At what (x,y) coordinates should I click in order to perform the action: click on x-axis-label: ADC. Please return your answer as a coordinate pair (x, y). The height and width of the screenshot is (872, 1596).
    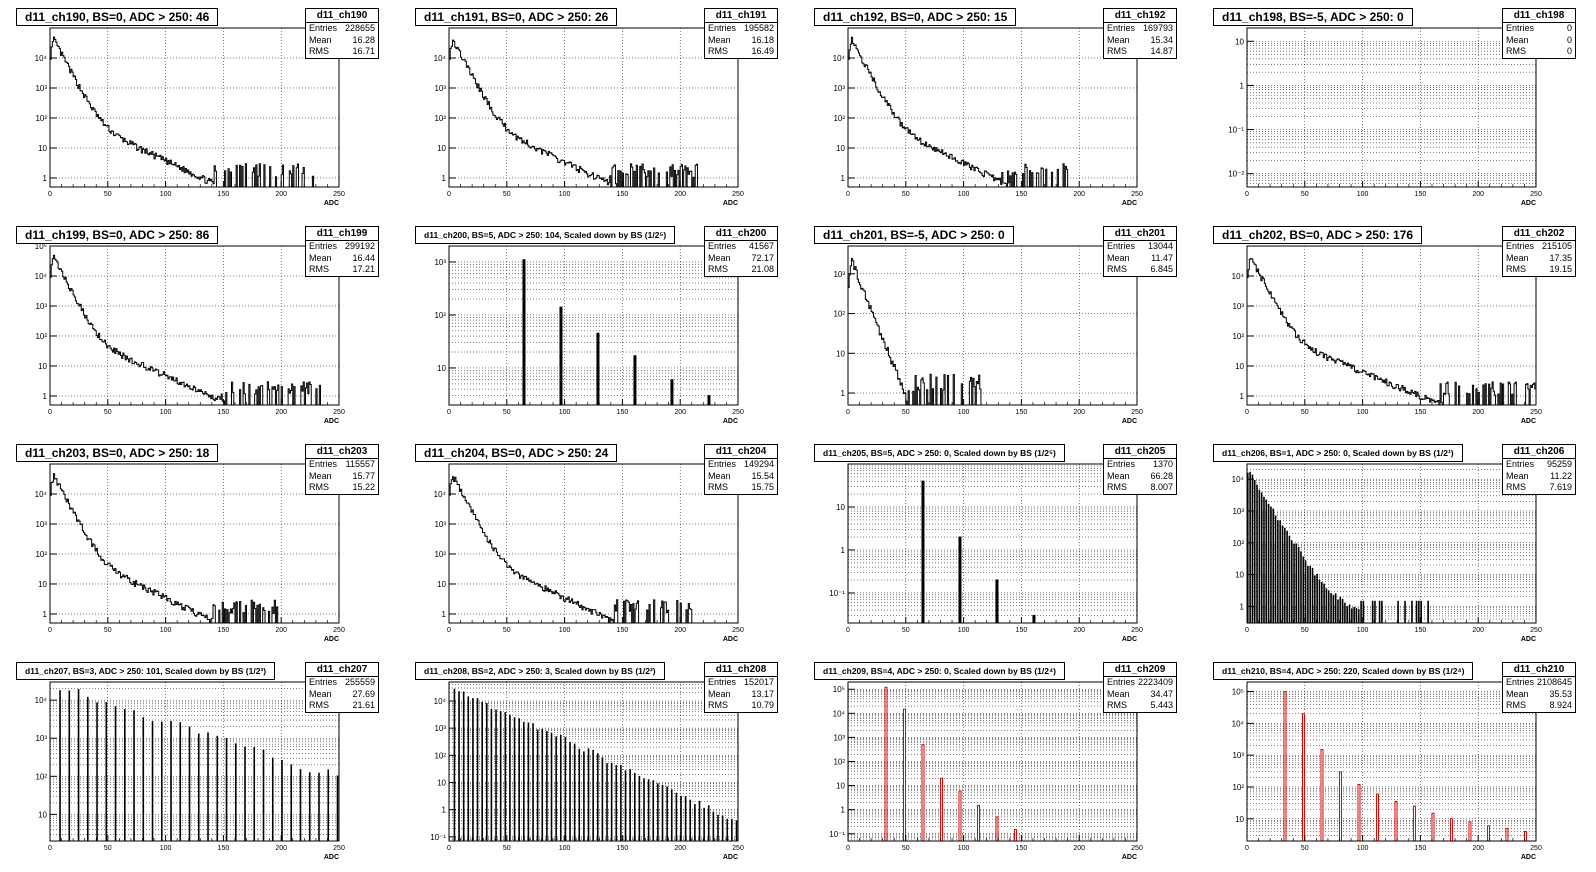
    Looking at the image, I should click on (1129, 857).